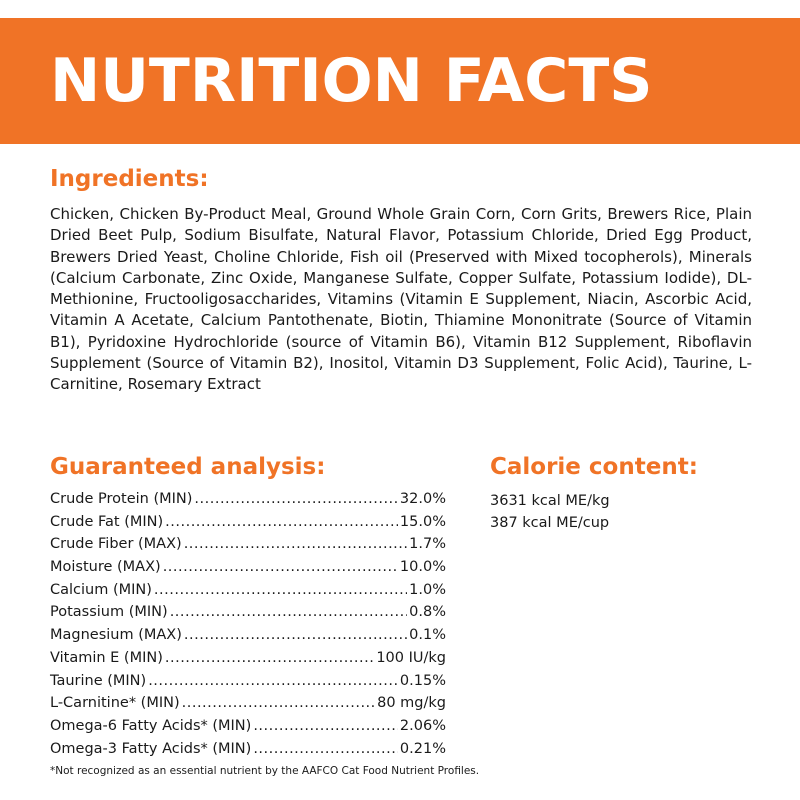 The width and height of the screenshot is (800, 800). I want to click on analysis-nutrient-name: Crude Fat (MIN), so click(107, 521).